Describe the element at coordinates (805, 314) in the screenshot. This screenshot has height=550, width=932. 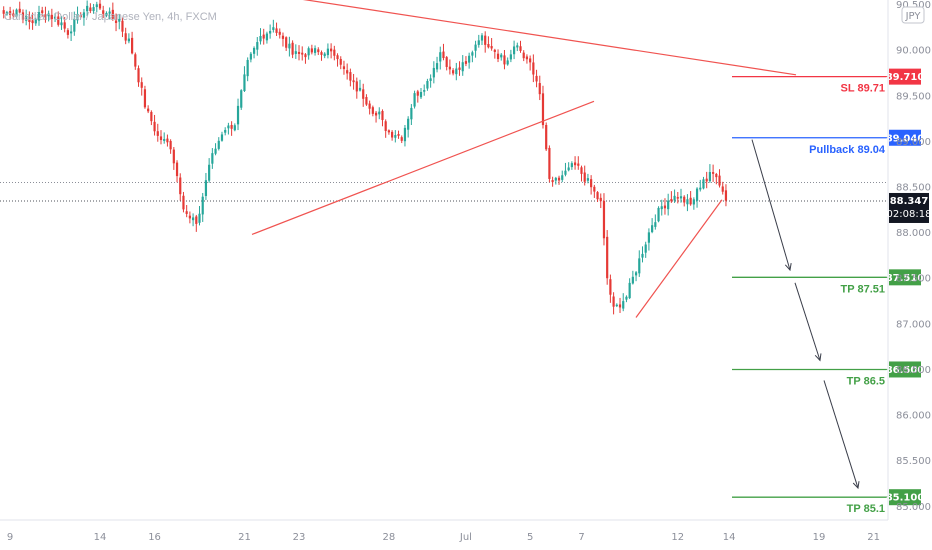
I see `projection-arrows` at that location.